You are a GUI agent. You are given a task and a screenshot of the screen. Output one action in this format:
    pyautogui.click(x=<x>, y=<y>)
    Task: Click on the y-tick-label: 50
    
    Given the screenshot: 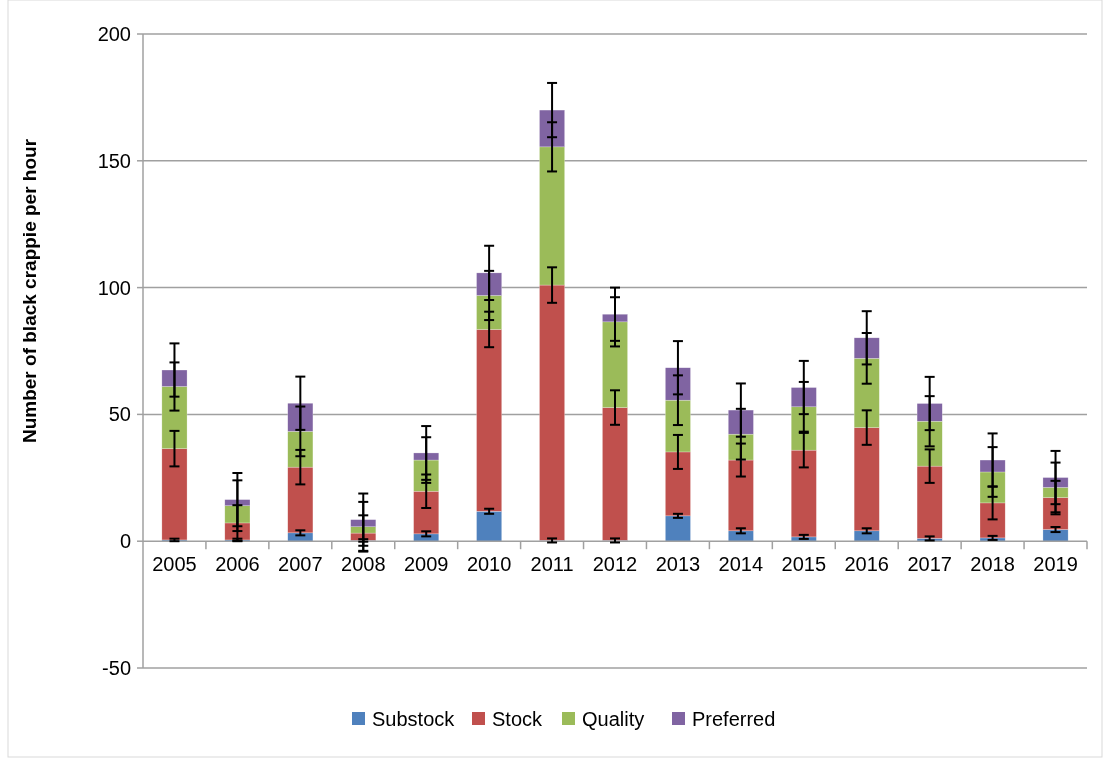 What is the action you would take?
    pyautogui.click(x=119, y=414)
    